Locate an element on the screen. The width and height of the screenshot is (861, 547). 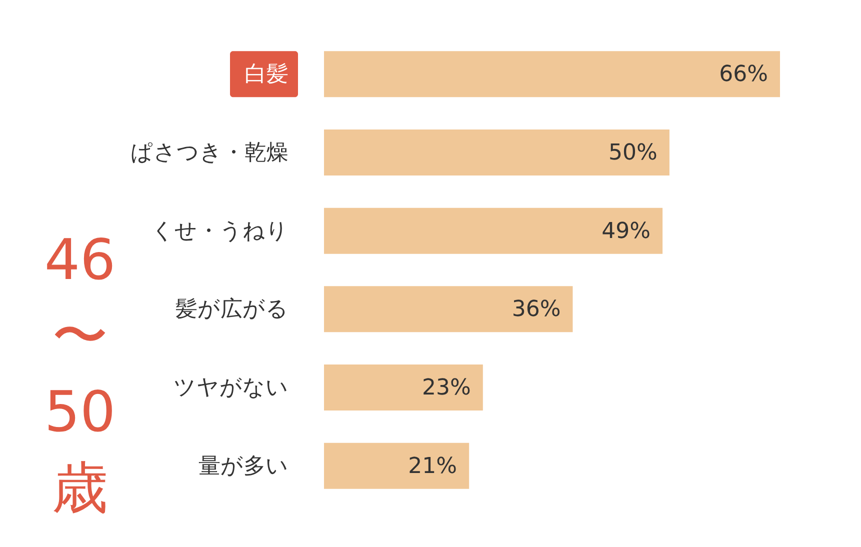
data-label: 50% is located at coordinates (633, 153).